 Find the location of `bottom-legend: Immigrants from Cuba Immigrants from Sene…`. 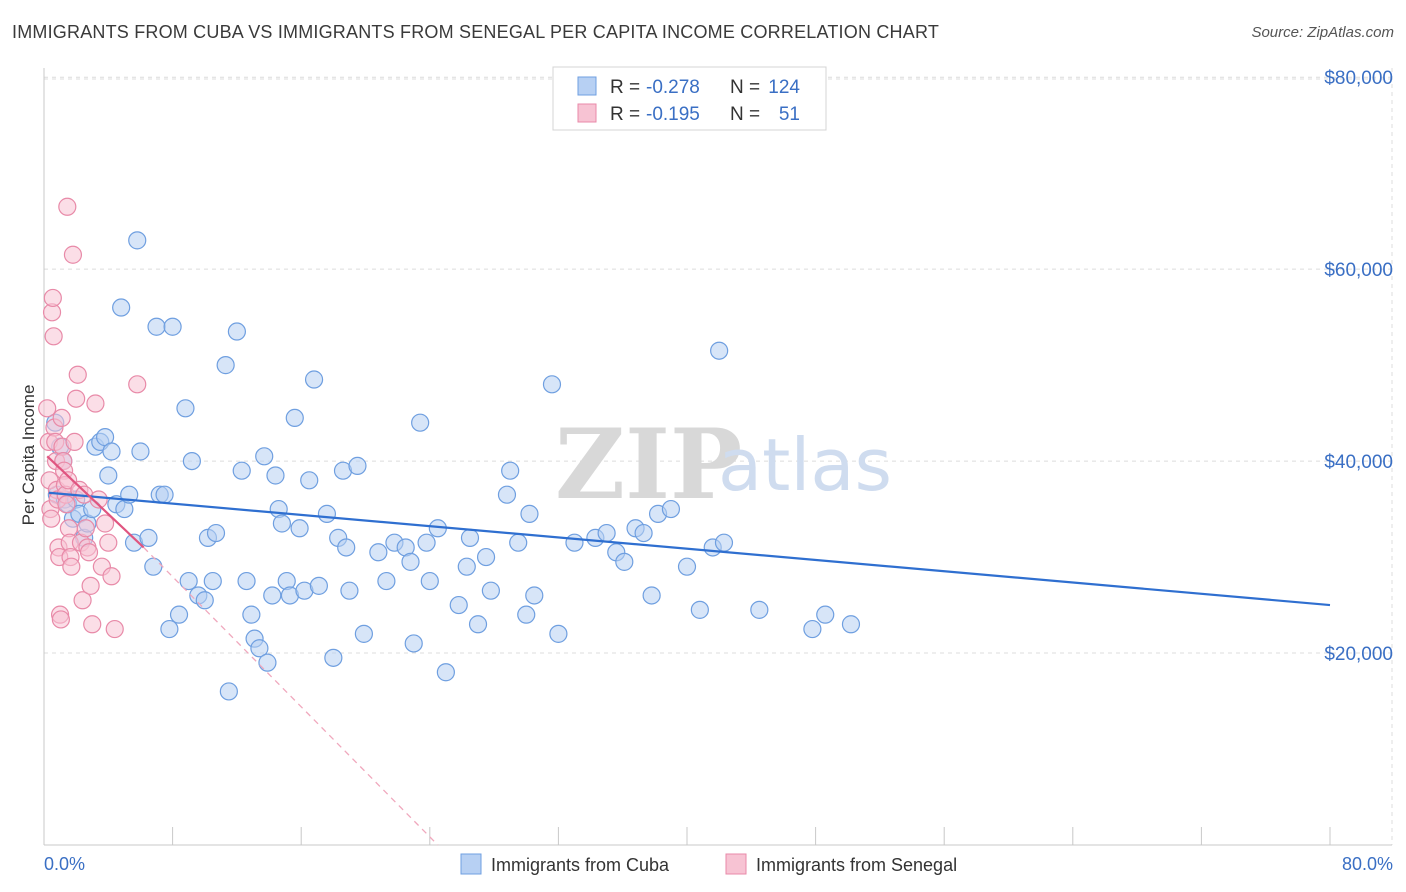

bottom-legend: Immigrants from Cuba Immigrants from Sene… is located at coordinates (708, 864).